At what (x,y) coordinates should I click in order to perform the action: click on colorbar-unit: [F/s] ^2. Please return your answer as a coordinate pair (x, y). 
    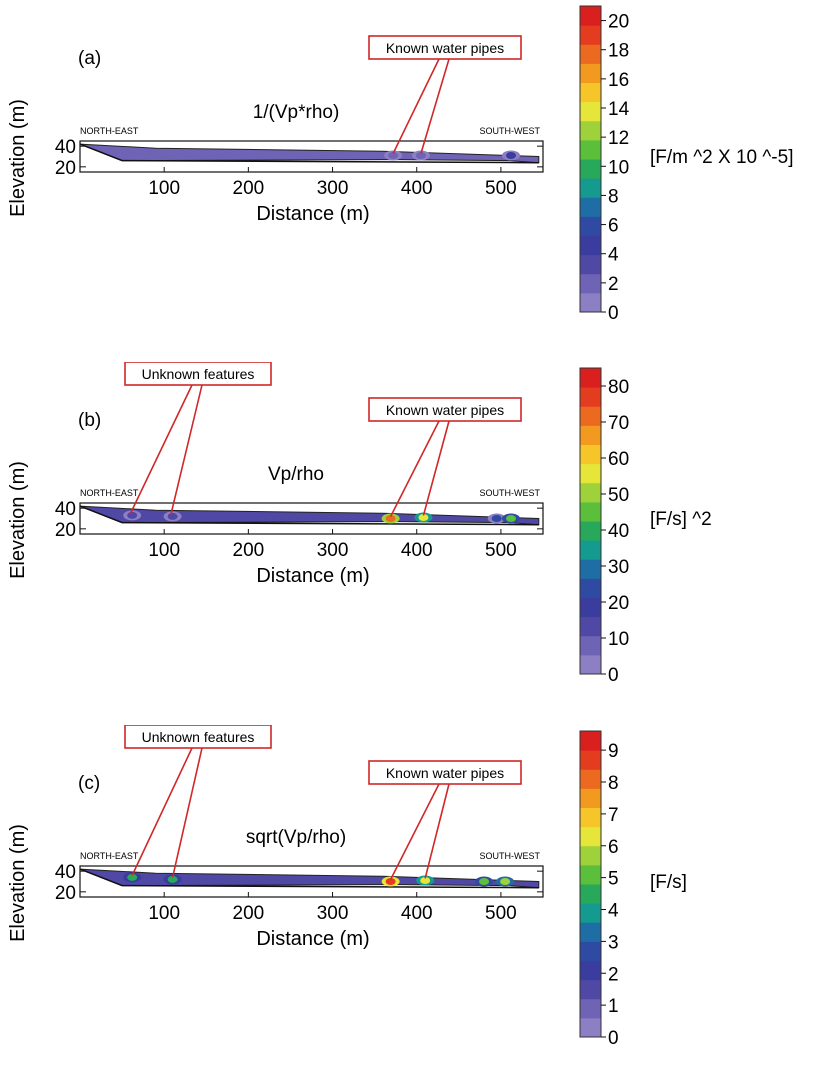
    Looking at the image, I should click on (681, 519).